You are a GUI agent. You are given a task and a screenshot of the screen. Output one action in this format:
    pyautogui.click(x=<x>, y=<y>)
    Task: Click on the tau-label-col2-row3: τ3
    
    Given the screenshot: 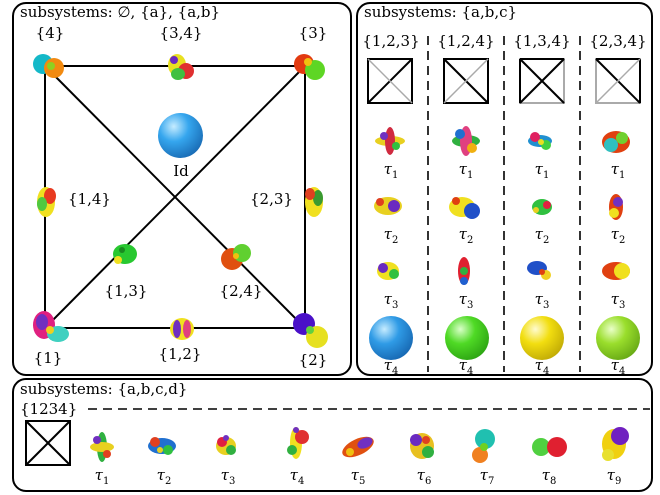 What is the action you would take?
    pyautogui.click(x=466, y=300)
    